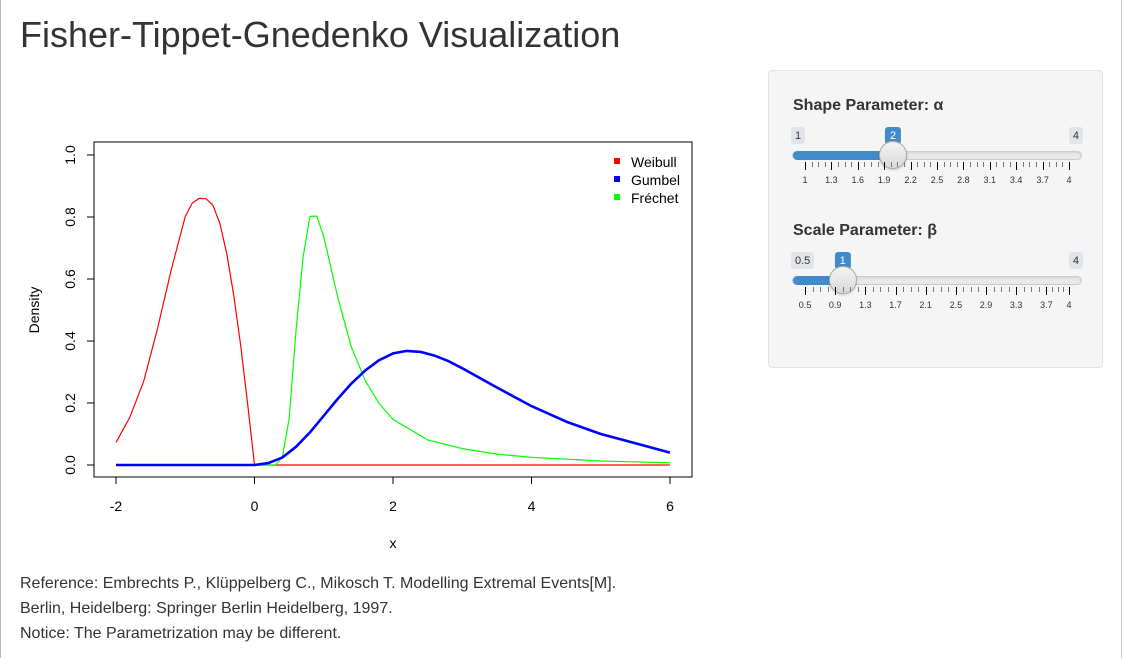 Image resolution: width=1122 pixels, height=658 pixels. What do you see at coordinates (884, 180) in the screenshot?
I see `slider-grid-label: 1.9` at bounding box center [884, 180].